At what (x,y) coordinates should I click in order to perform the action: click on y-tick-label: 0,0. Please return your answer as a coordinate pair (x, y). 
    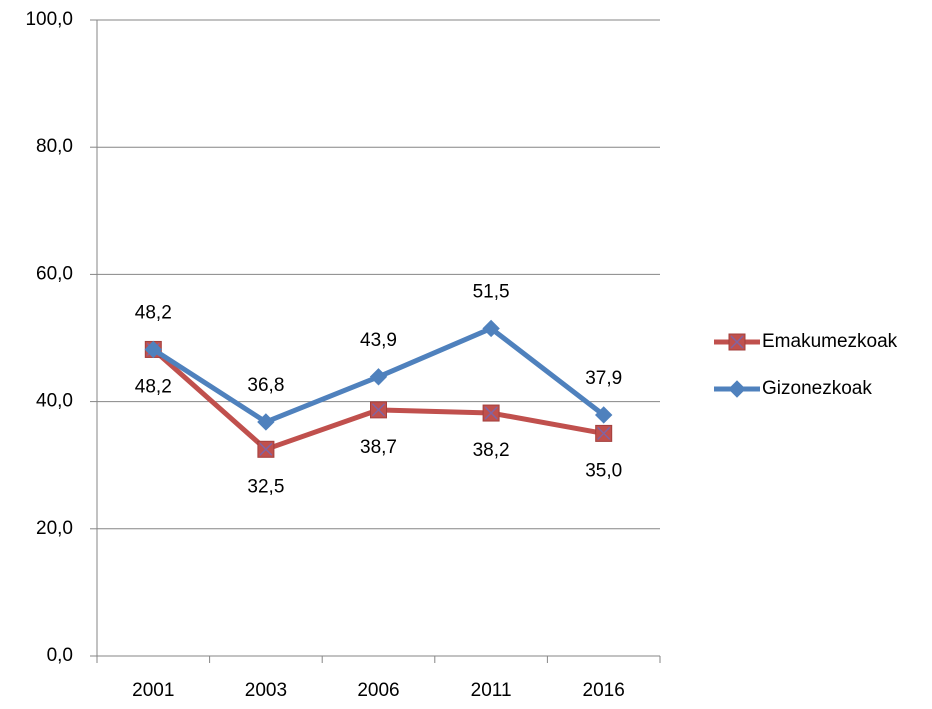
    Looking at the image, I should click on (60, 655).